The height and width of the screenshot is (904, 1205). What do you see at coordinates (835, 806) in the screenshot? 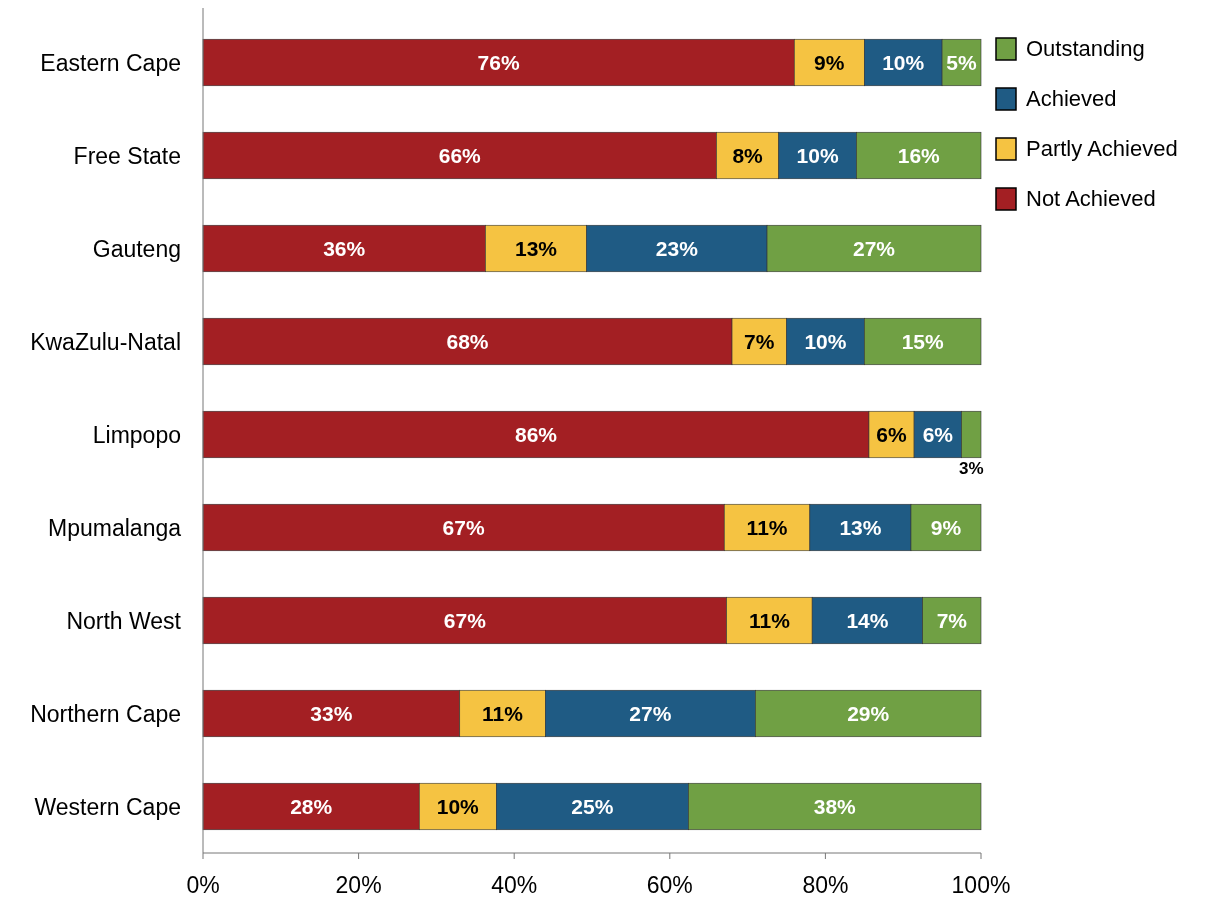
I see `data-label: 38%` at bounding box center [835, 806].